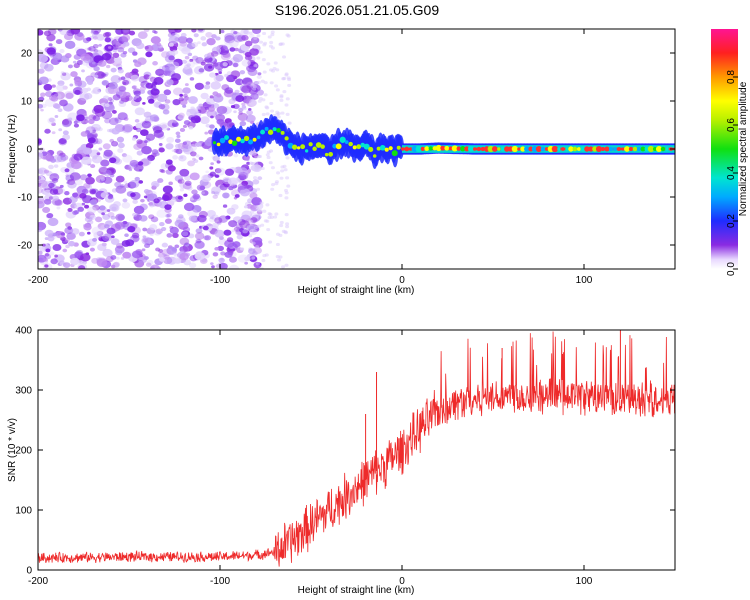 The width and height of the screenshot is (750, 600). What do you see at coordinates (402, 581) in the screenshot?
I see `snr-xtick-label: 0` at bounding box center [402, 581].